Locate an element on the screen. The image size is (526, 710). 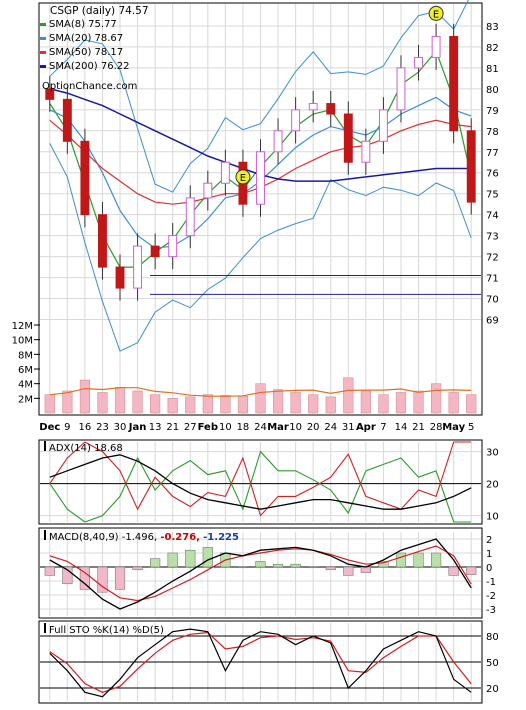
macd-tick-label: 2 is located at coordinates (489, 540).